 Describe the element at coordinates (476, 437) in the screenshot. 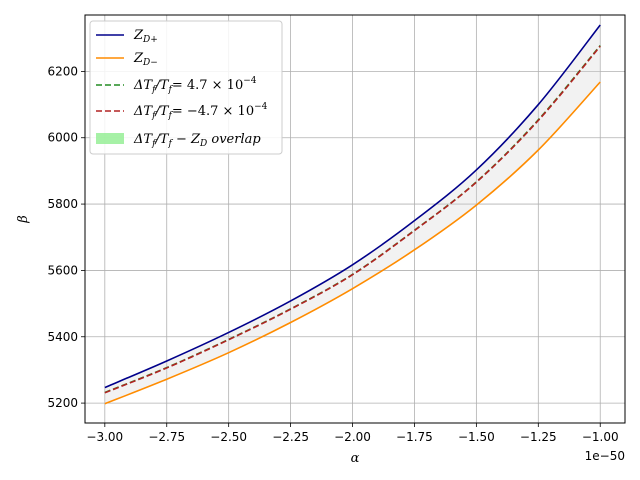

I see `x-tick-label: −1.50` at that location.